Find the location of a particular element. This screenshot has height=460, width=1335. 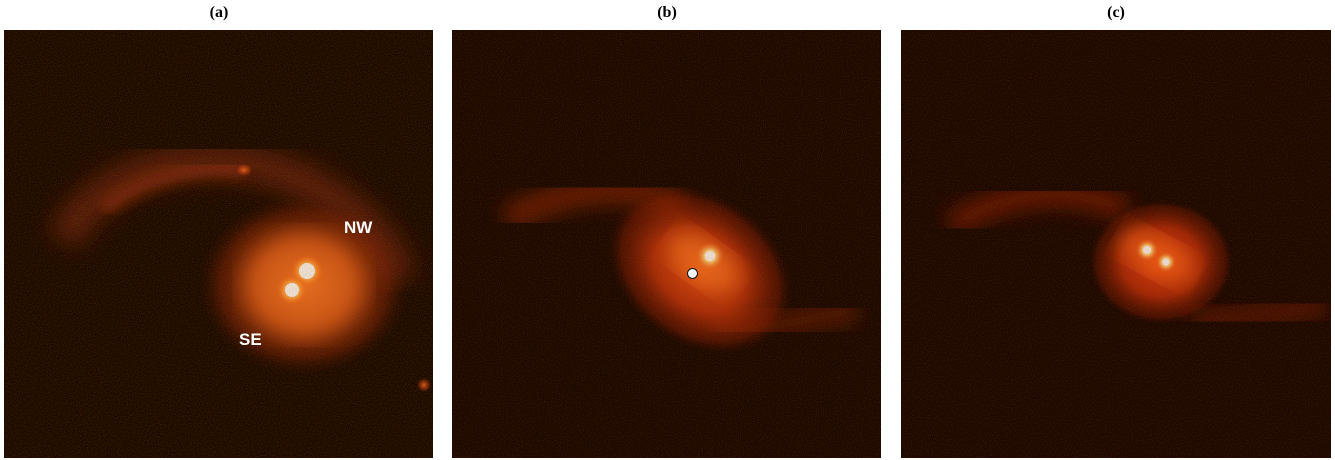

panel-b-caption: (b) is located at coordinates (667, 12).